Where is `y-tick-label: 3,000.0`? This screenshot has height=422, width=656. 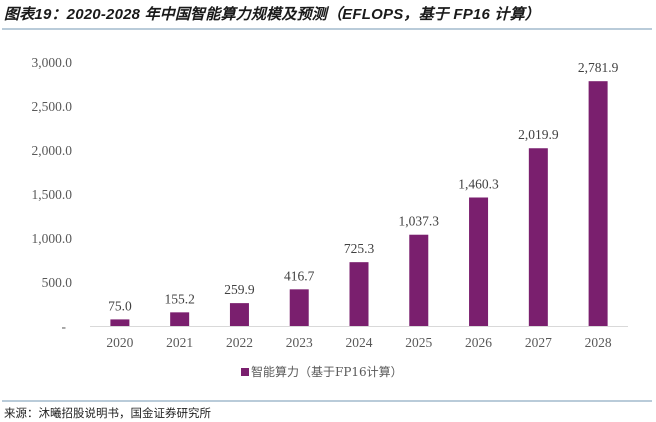
y-tick-label: 3,000.0 is located at coordinates (52, 62).